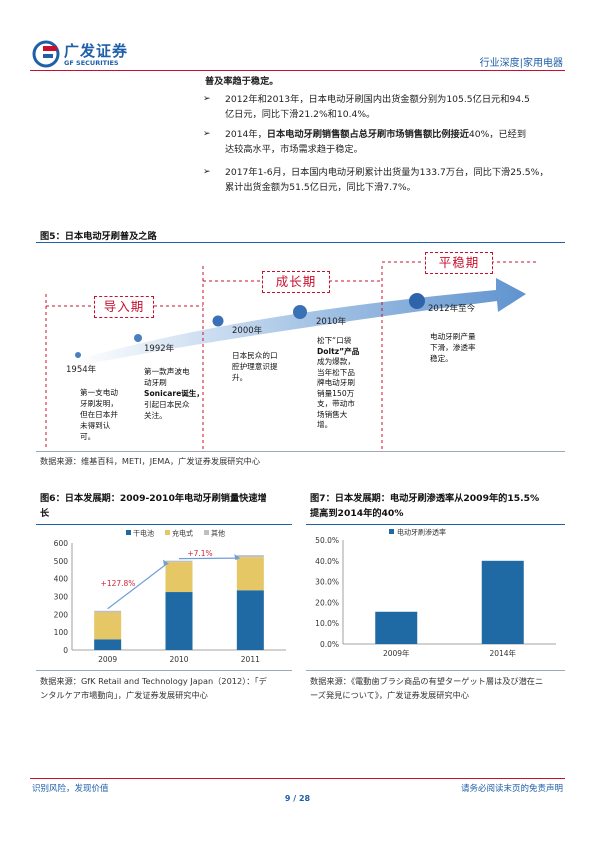  Describe the element at coordinates (61, 579) in the screenshot. I see `y-tick-label: 400` at that location.